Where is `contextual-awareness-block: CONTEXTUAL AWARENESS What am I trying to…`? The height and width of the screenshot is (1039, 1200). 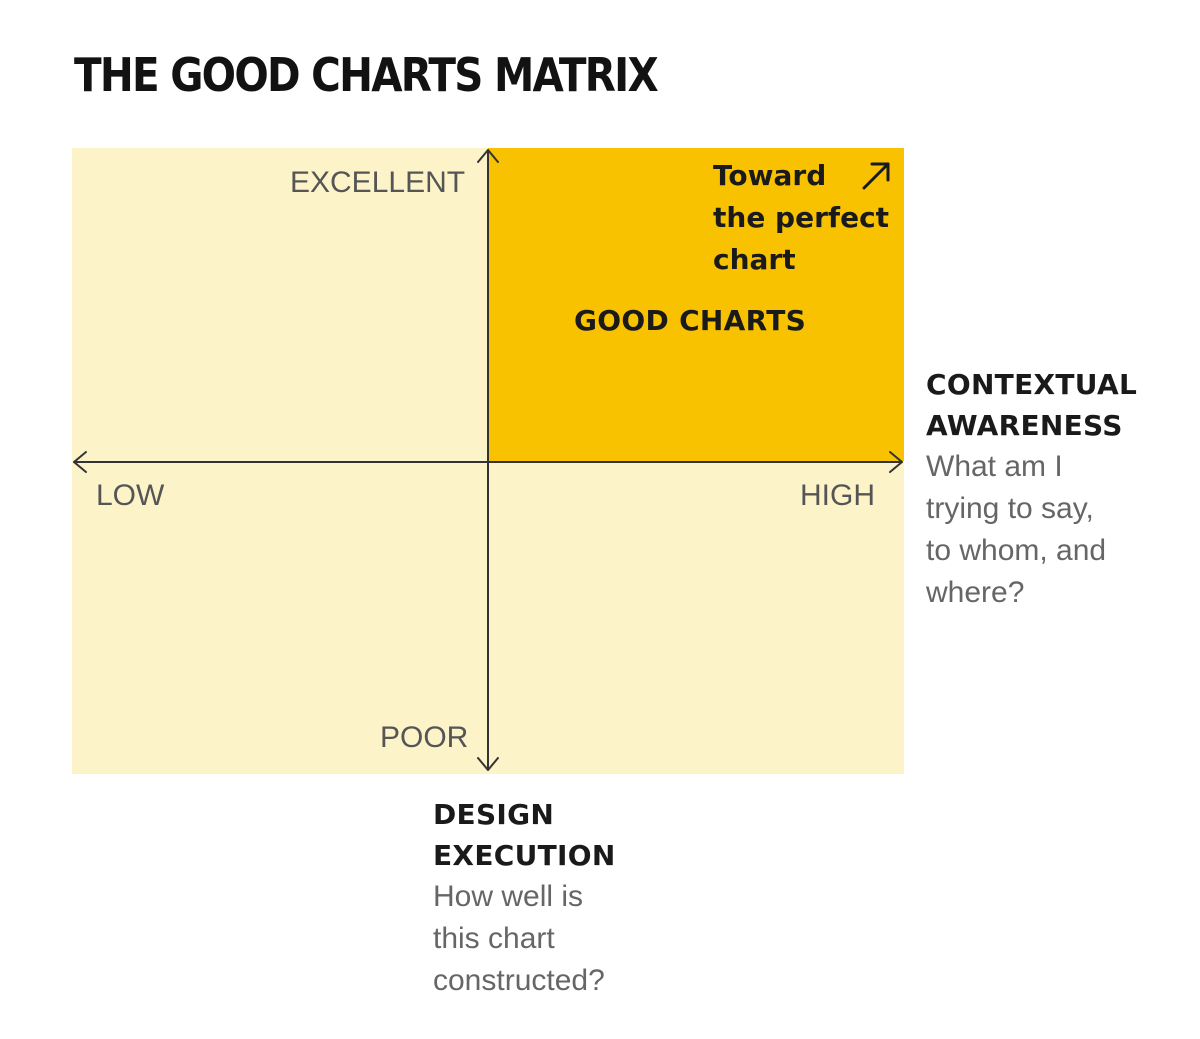 contextual-awareness-block: CONTEXTUAL AWARENESS What am I trying to… is located at coordinates (1031, 489).